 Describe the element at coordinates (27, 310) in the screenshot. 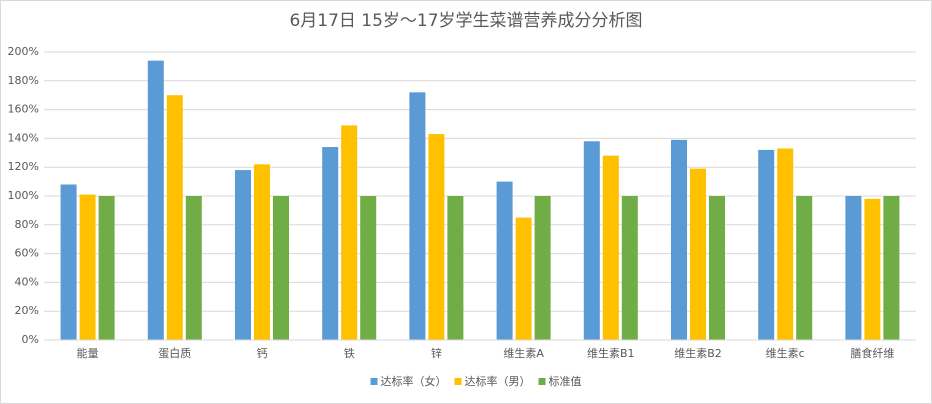

I see `y-tick-label: 20%` at that location.